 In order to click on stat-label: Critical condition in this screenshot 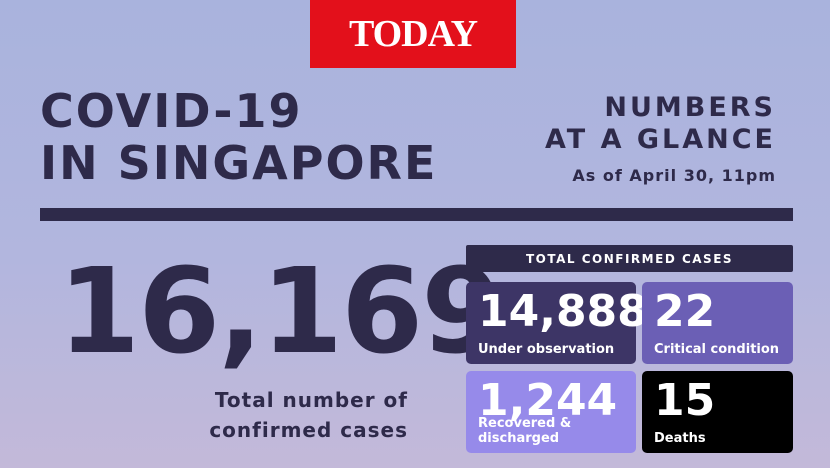, I will do `click(717, 349)`.